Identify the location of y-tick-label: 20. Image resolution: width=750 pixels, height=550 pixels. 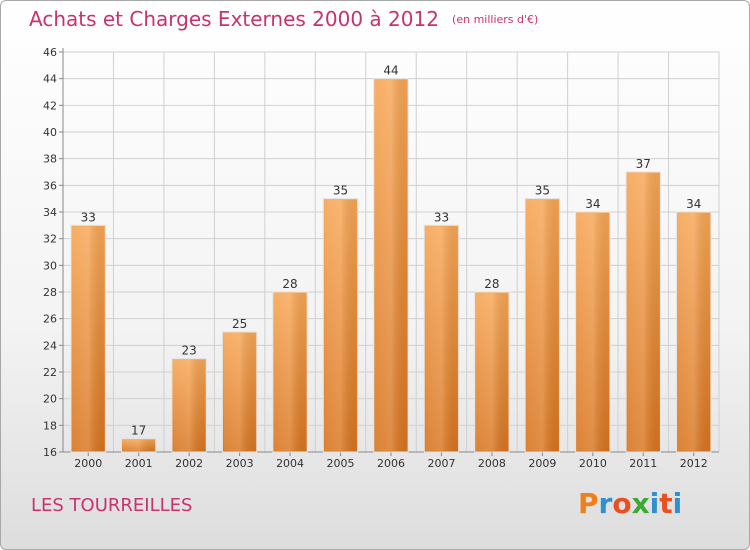
(50, 399).